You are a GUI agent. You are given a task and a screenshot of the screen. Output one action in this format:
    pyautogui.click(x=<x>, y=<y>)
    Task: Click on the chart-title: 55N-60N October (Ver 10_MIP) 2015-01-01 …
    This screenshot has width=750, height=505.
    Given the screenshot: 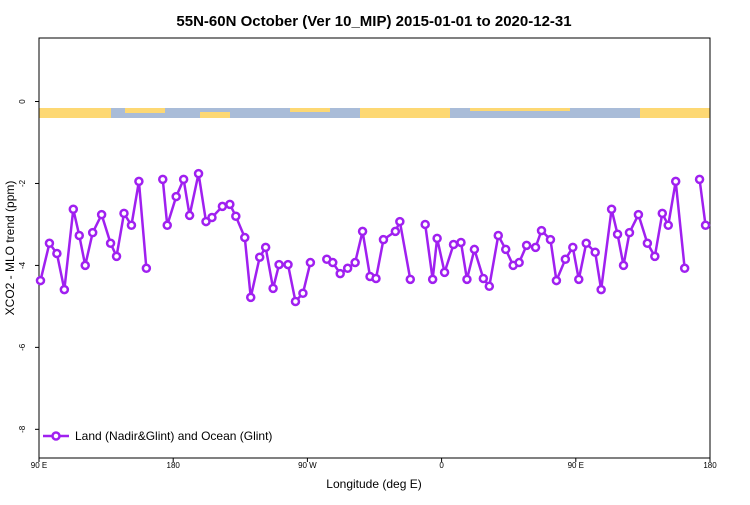 What is the action you would take?
    pyautogui.click(x=373, y=21)
    